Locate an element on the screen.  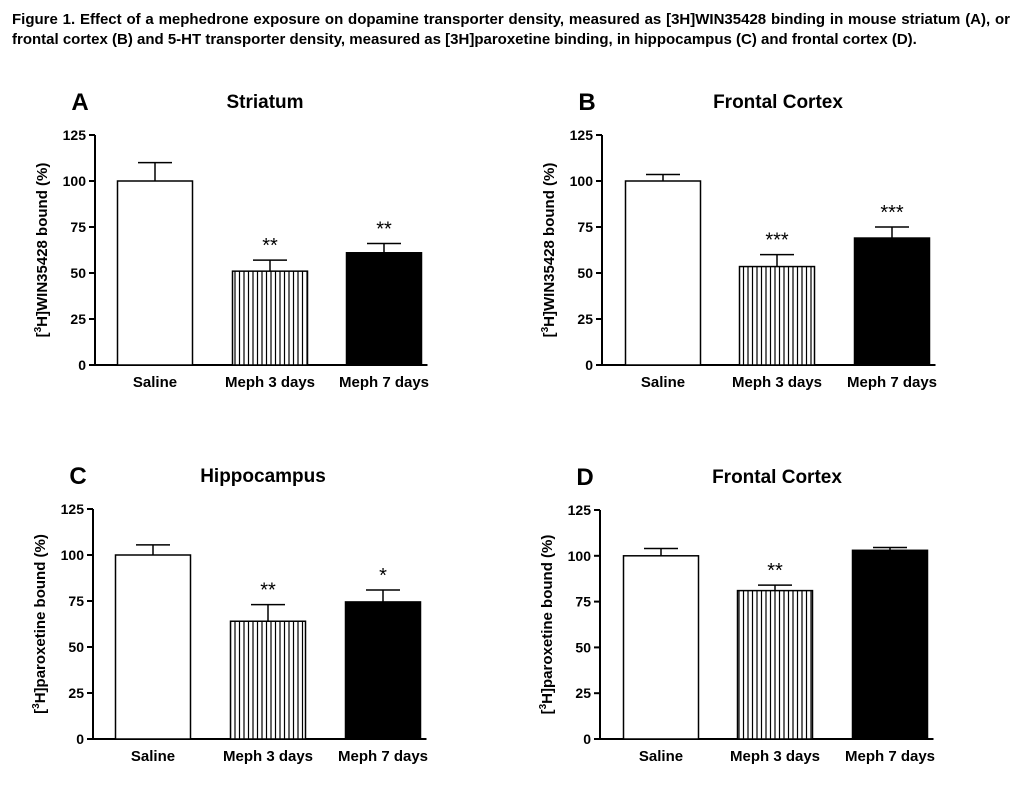
panel-b-ytick-label: 25 is located at coordinates (585, 319).